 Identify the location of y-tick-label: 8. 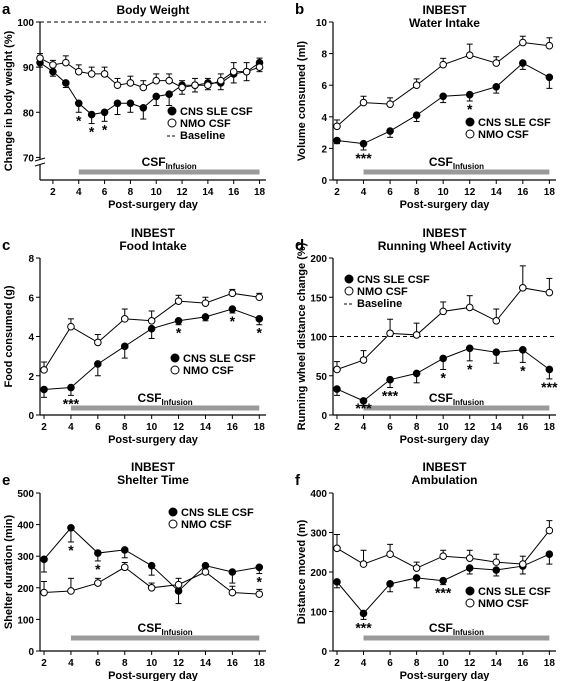
(324, 55).